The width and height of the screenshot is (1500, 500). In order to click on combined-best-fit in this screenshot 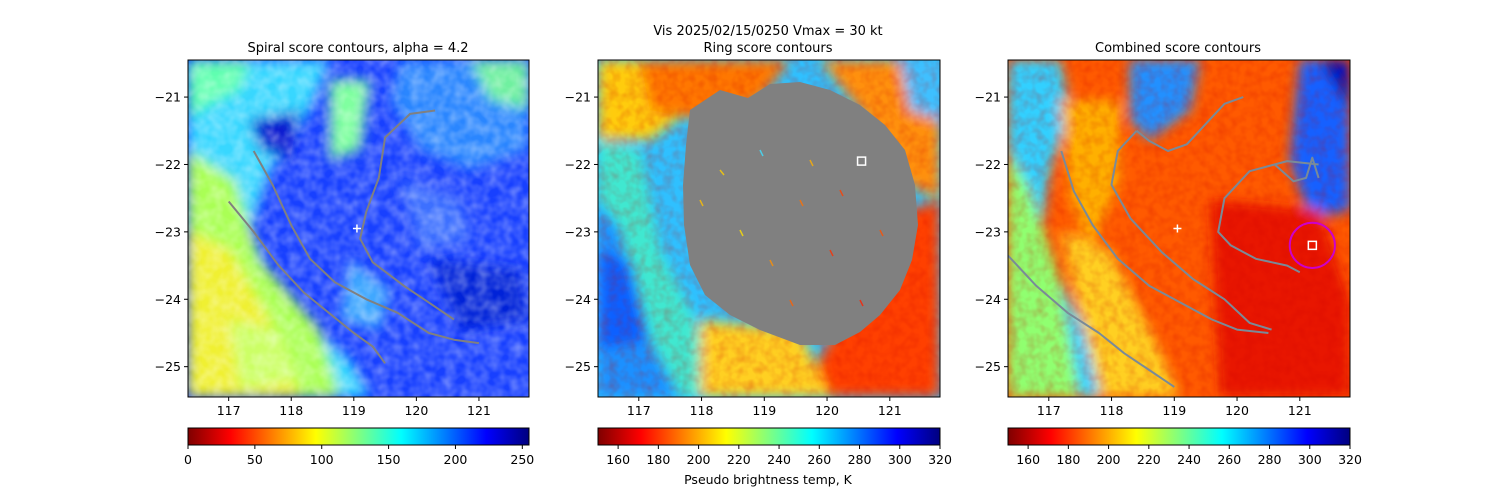, I will do `click(1312, 245)`.